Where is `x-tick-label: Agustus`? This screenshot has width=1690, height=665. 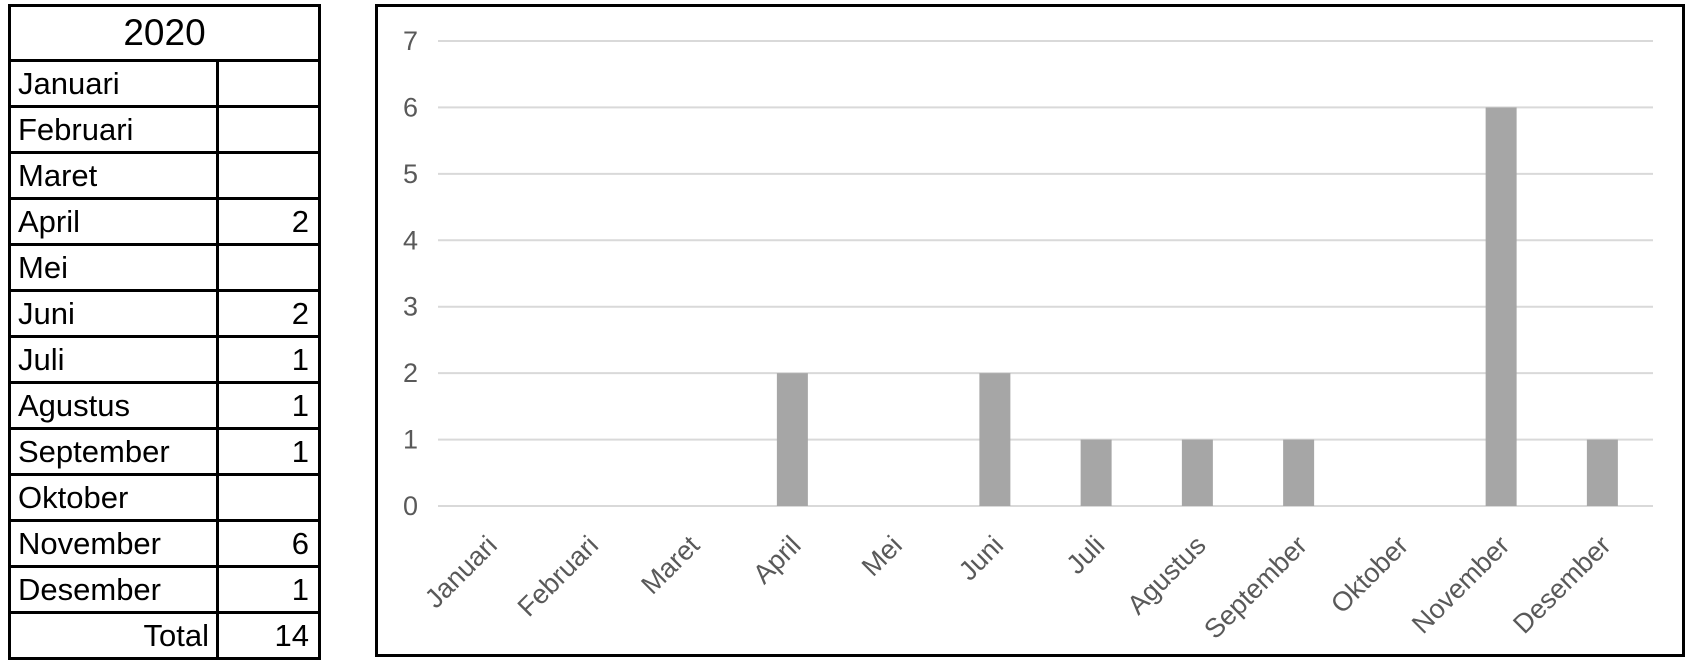 x-tick-label: Agustus is located at coordinates (1166, 575).